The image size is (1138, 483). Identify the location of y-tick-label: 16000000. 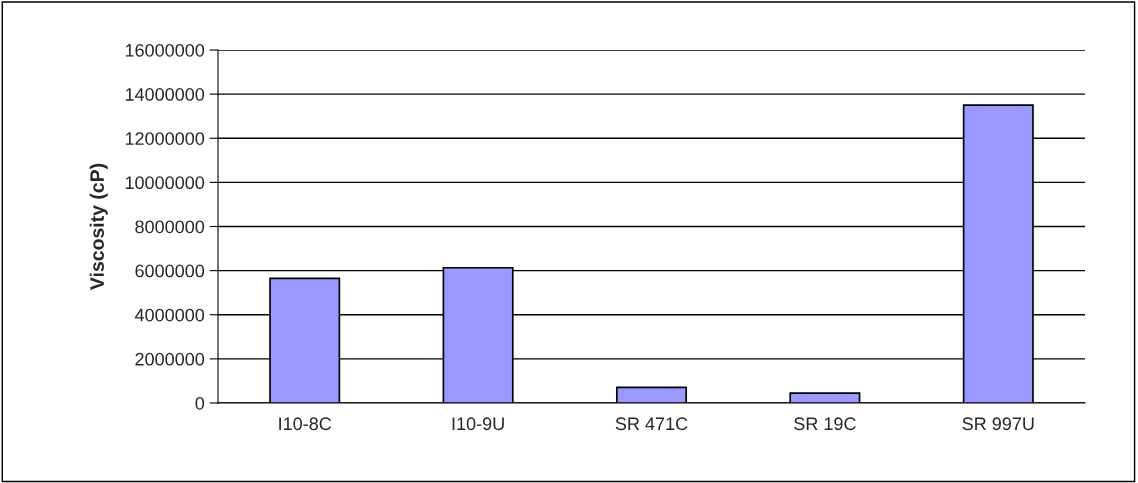
(165, 50).